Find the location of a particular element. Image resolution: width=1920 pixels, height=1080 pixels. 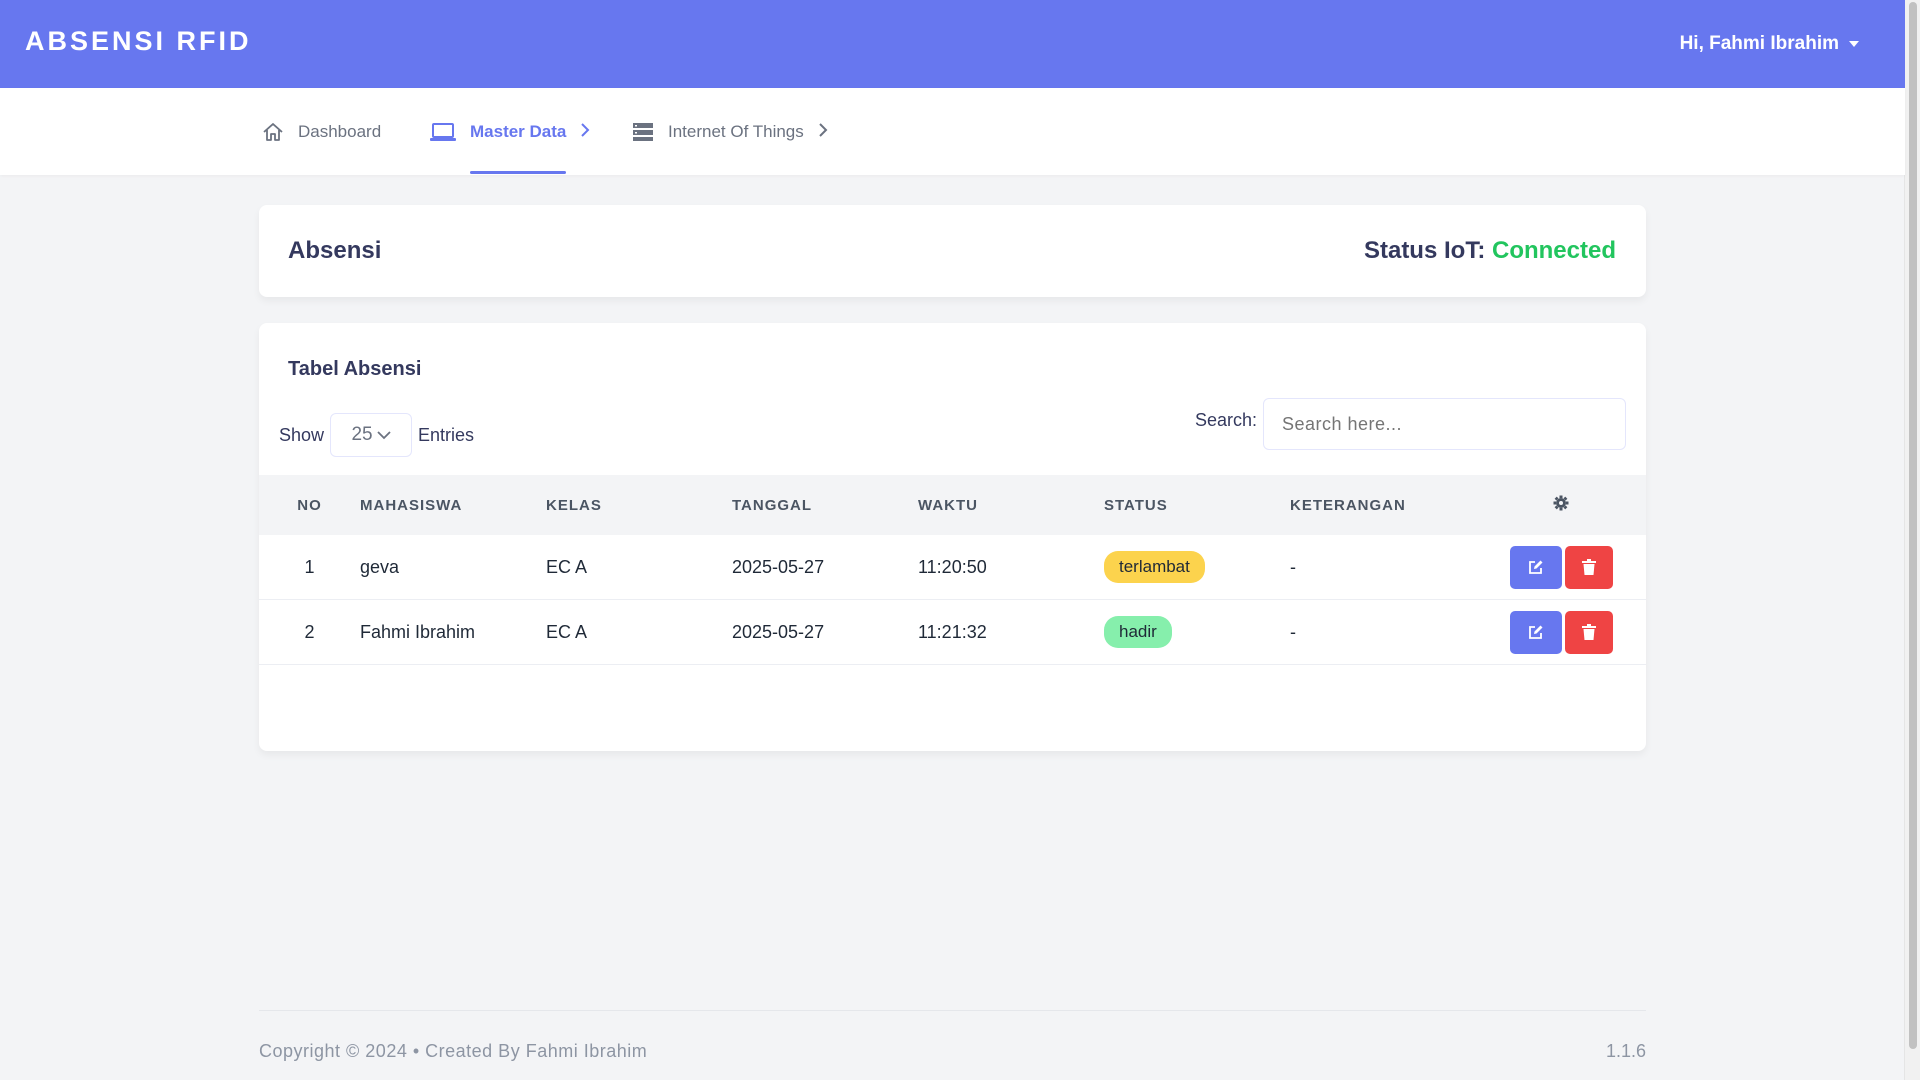

scrollbar-thumb is located at coordinates (1913, 525).